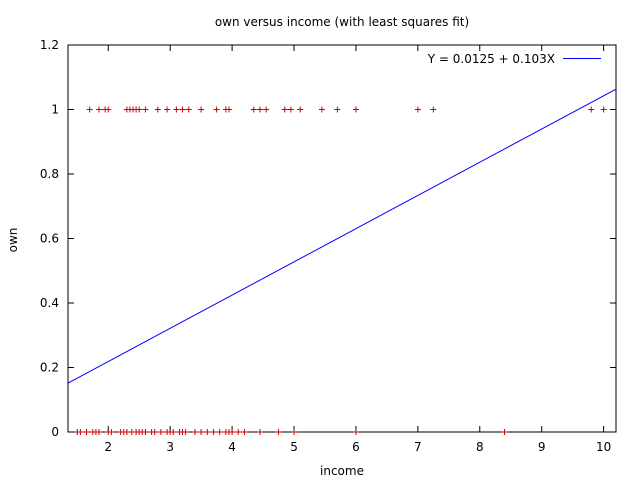  What do you see at coordinates (108, 447) in the screenshot?
I see `x-tick-label: 2` at bounding box center [108, 447].